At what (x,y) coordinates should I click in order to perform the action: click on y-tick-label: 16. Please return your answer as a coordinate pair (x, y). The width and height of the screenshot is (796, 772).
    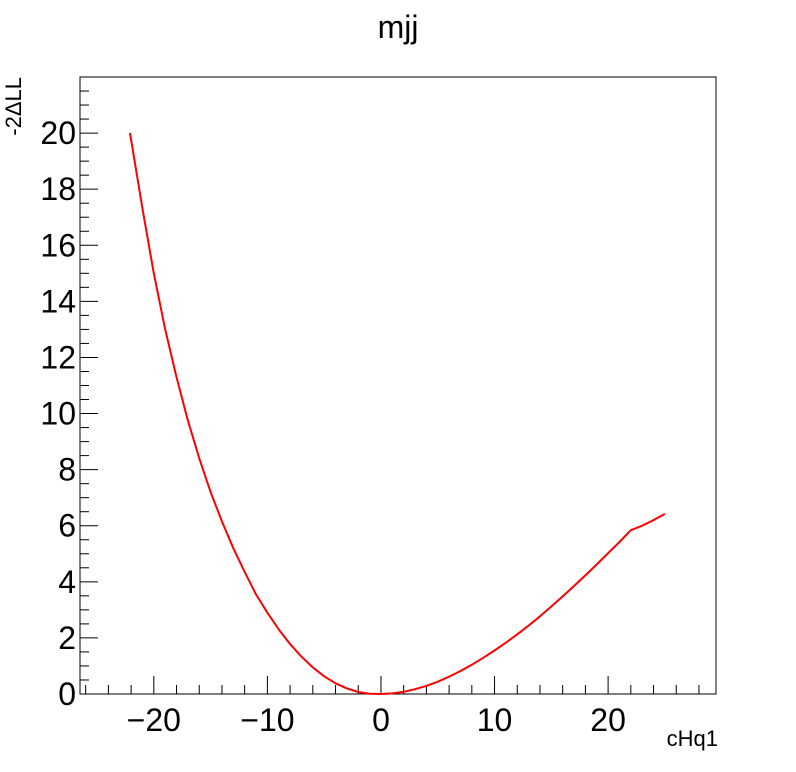
    Looking at the image, I should click on (58, 245).